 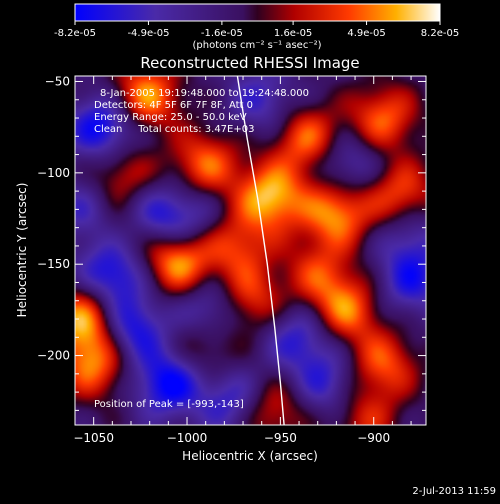 I want to click on y-tick-label: −150, so click(x=53, y=264).